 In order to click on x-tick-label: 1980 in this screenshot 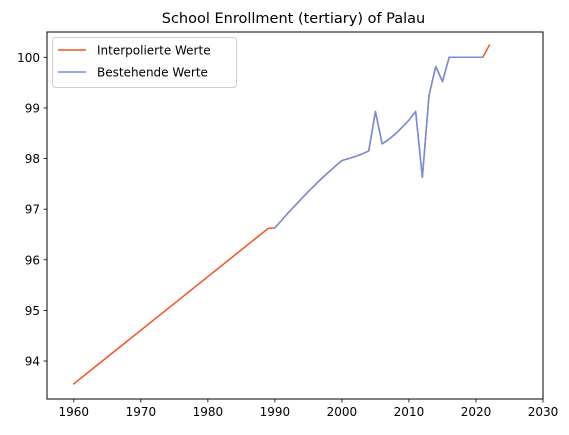, I will do `click(208, 412)`.